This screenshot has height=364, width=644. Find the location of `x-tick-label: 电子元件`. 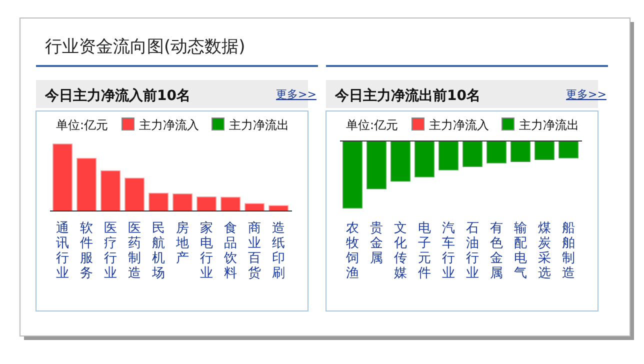

x-tick-label: 电子元件 is located at coordinates (424, 251).